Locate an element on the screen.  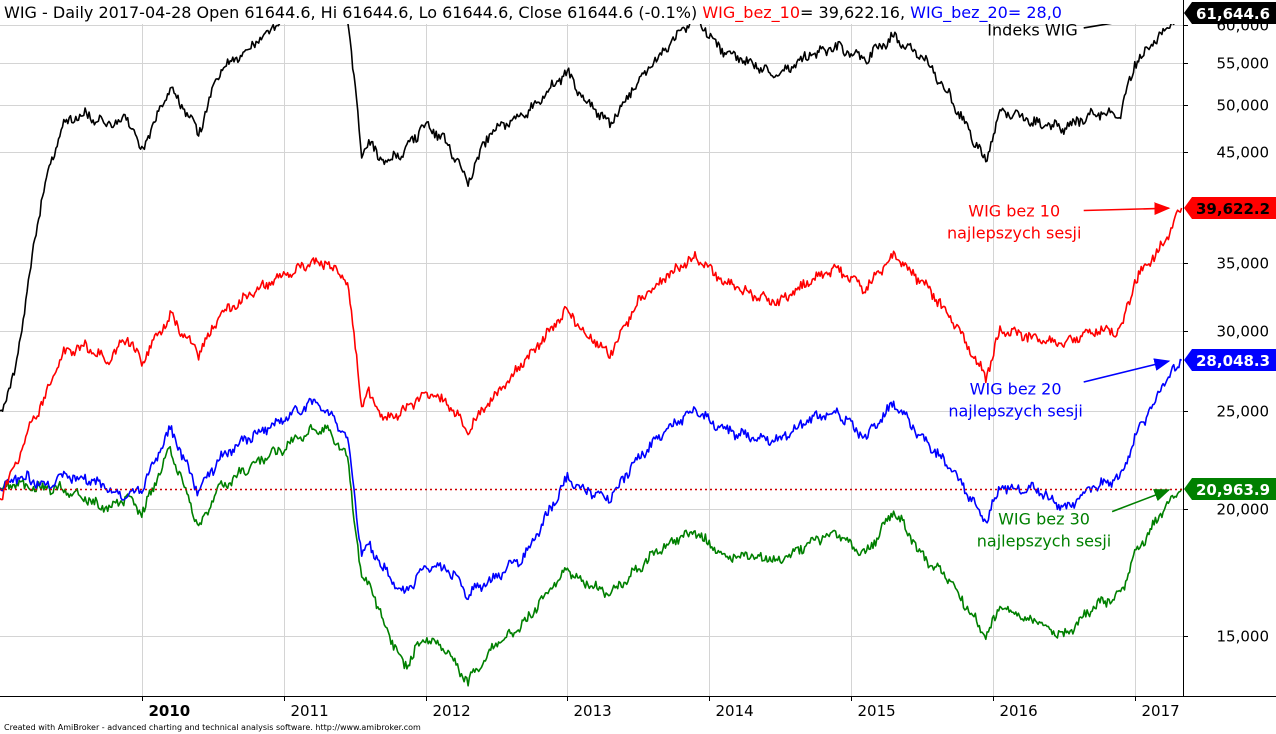
annotation-2: WIG bez 20 najlepszych sesji is located at coordinates (1059, 389).